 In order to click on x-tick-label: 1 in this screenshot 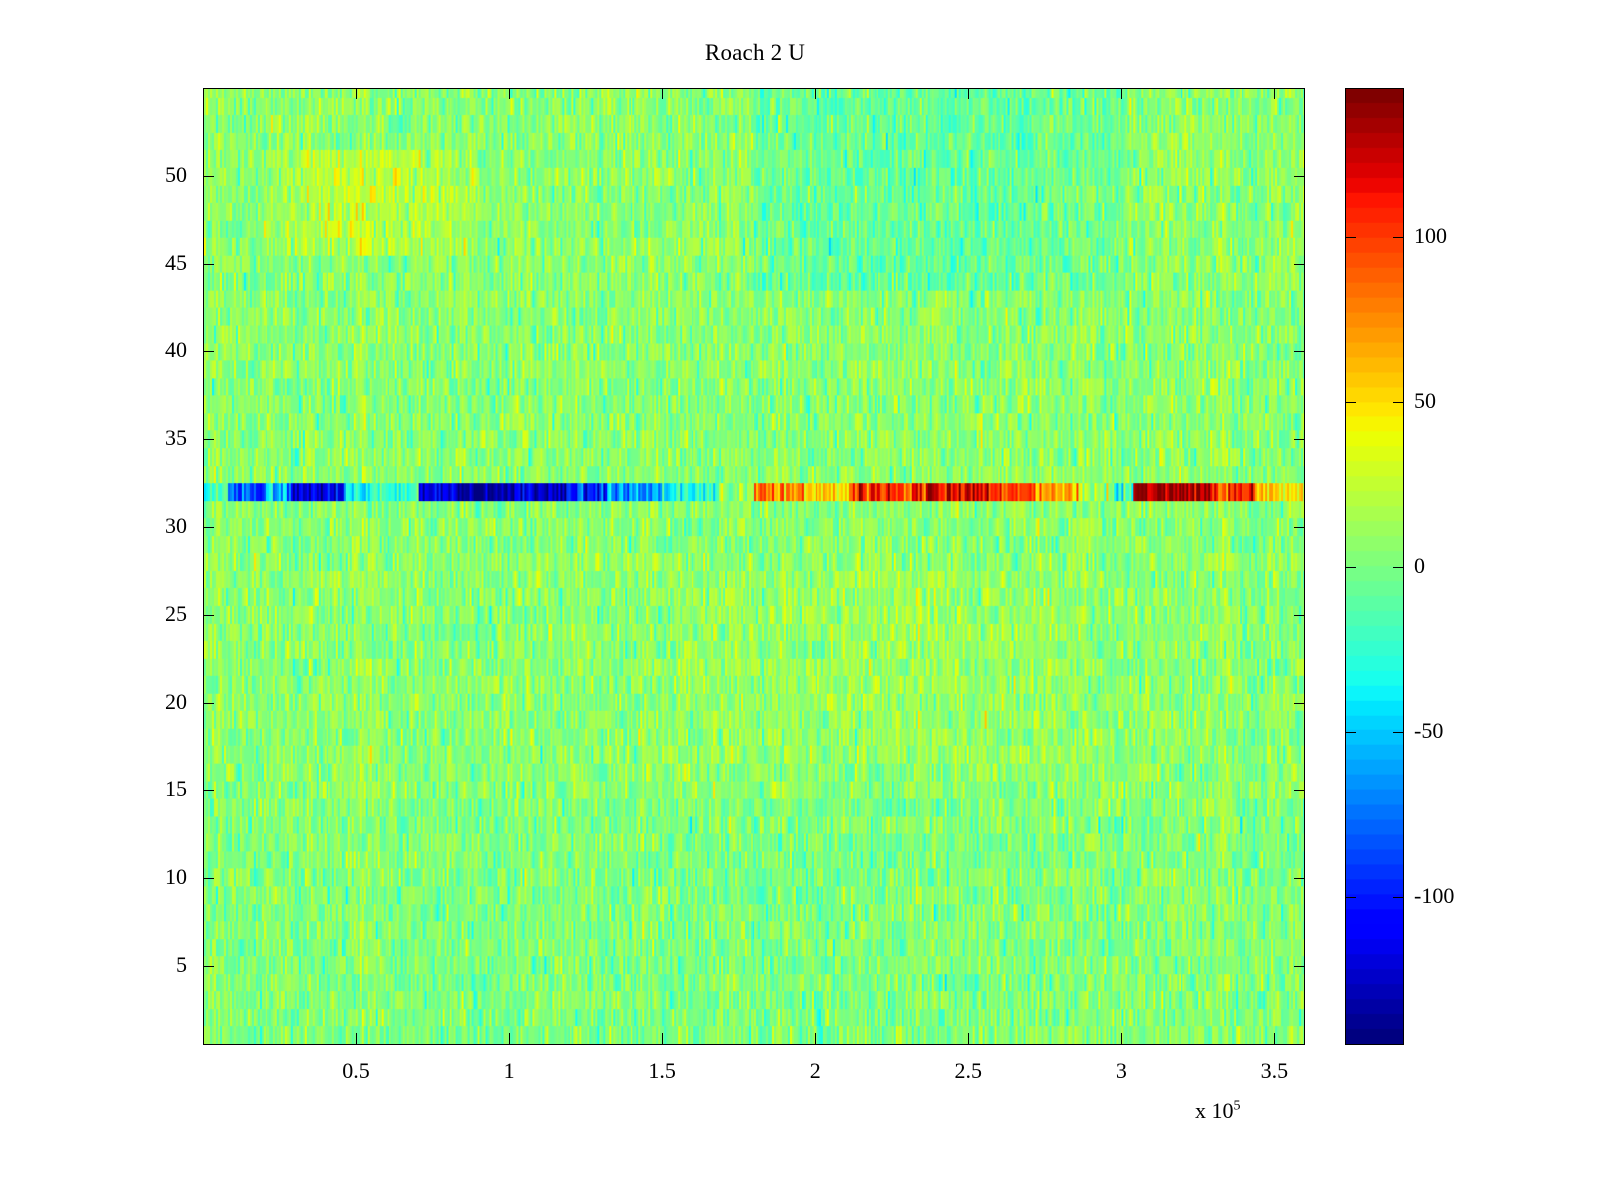, I will do `click(509, 1070)`.